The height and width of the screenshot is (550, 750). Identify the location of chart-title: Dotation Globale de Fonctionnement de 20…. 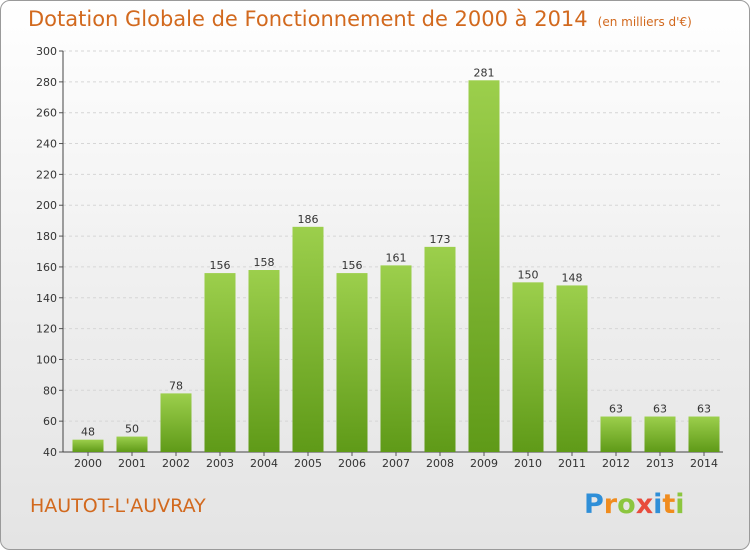
(360, 19).